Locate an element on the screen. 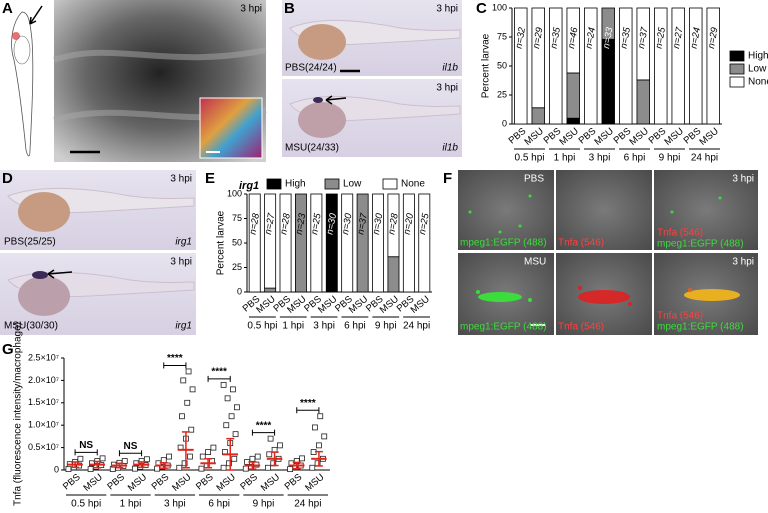  yolk is located at coordinates (44, 296).